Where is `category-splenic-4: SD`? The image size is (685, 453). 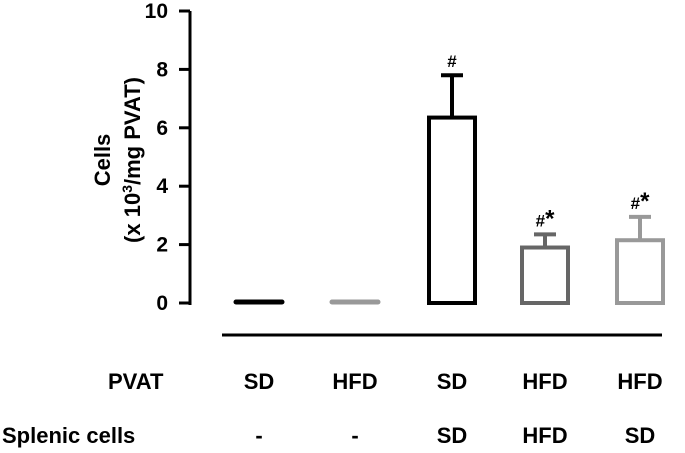 category-splenic-4: SD is located at coordinates (640, 435).